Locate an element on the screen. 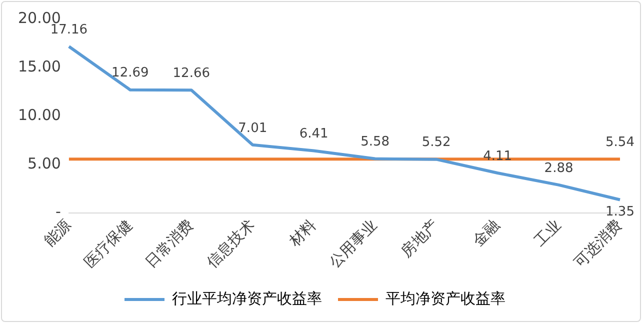 This screenshot has height=323, width=642. x-tick-label: 公用事业 is located at coordinates (353, 244).